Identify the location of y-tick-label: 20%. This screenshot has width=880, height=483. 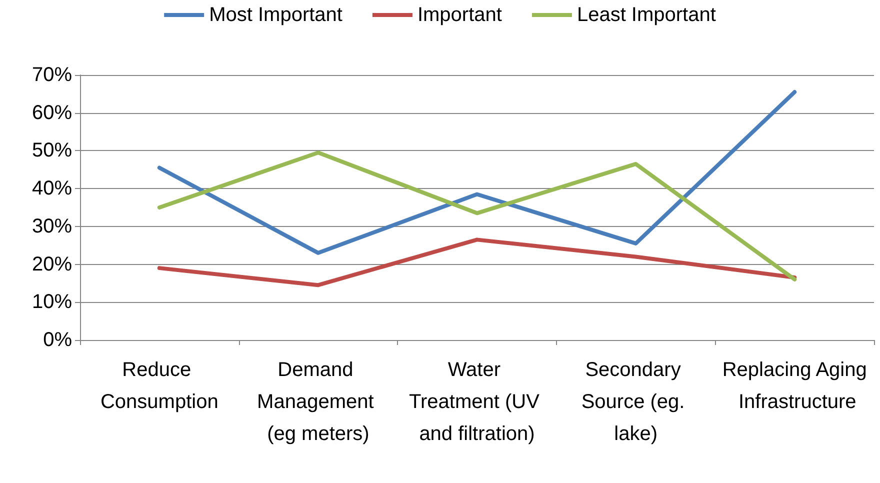
(52, 264).